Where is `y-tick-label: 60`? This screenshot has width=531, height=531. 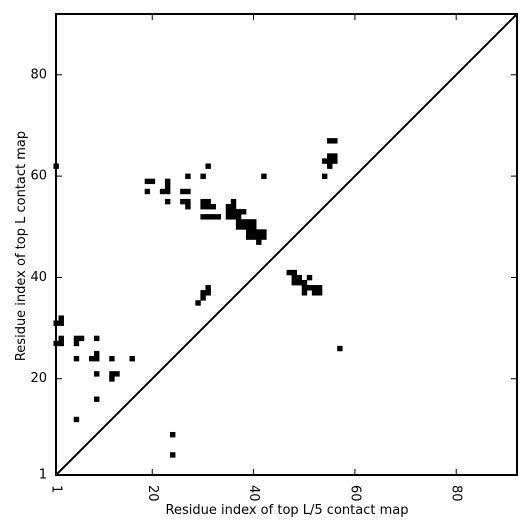
y-tick-label: 60 is located at coordinates (38, 176).